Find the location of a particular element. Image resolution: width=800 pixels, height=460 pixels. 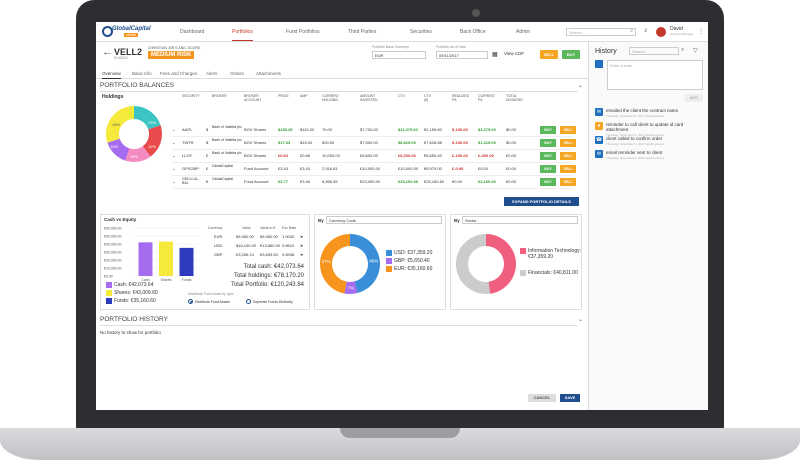

nav-securities: Securities is located at coordinates (421, 32).